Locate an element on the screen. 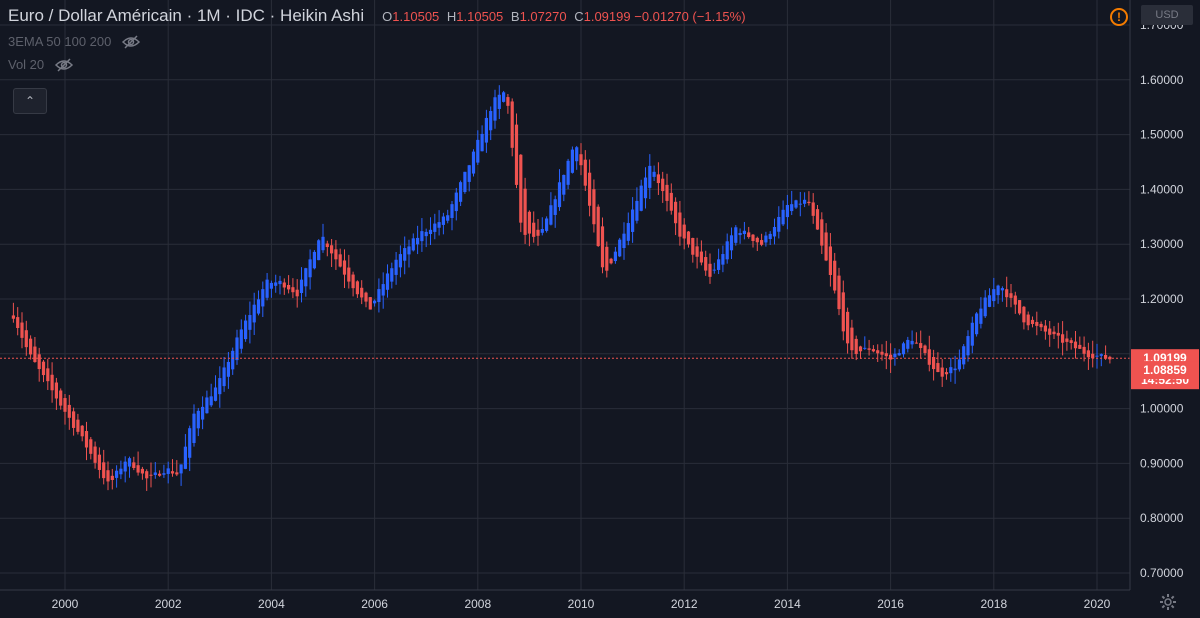 This screenshot has height=618, width=1200. price-tick-label: 1.60000 is located at coordinates (1162, 80).